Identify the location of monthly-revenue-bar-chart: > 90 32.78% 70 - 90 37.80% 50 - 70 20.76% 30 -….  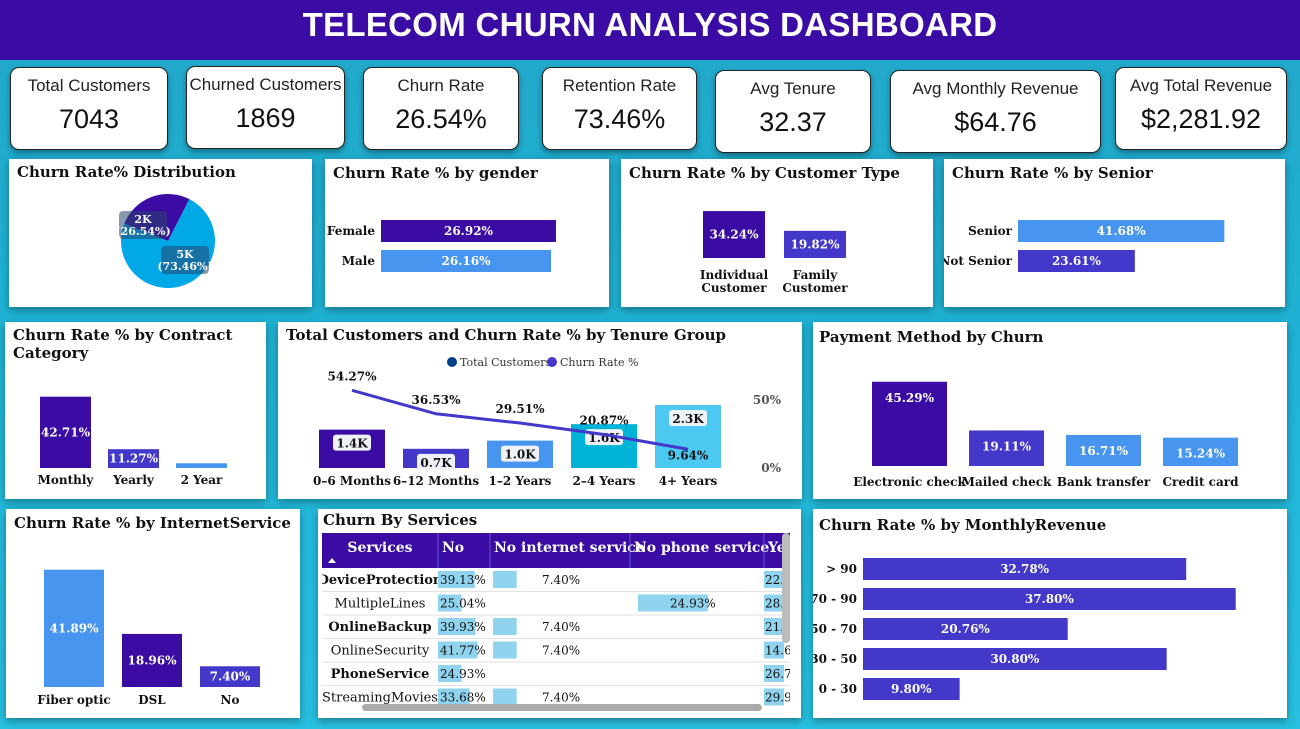
(1050, 613).